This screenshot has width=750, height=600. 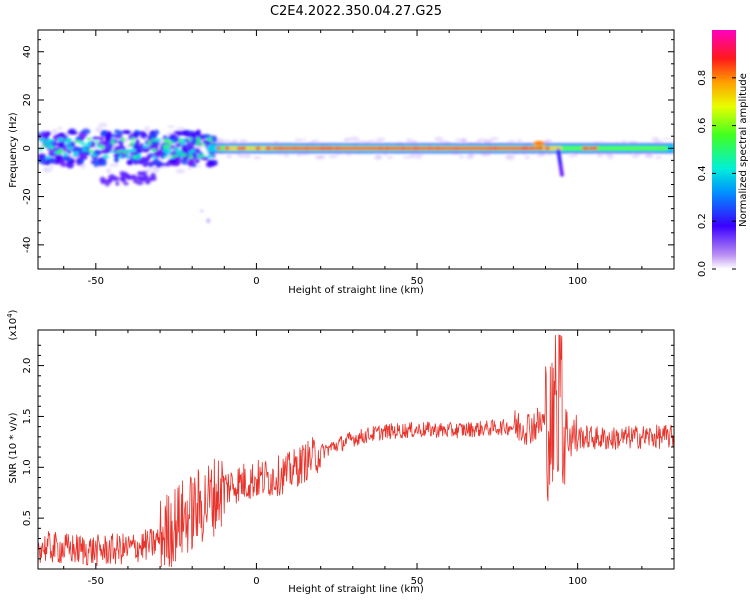 I want to click on spectral-band-red, so click(x=406, y=148).